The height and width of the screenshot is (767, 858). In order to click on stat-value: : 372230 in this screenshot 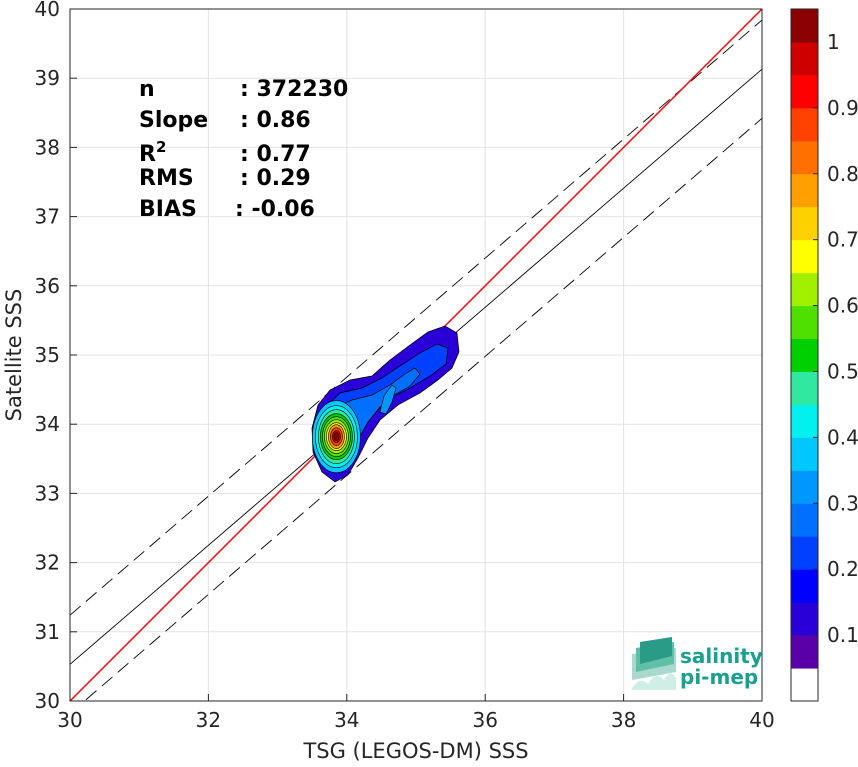, I will do `click(294, 89)`.